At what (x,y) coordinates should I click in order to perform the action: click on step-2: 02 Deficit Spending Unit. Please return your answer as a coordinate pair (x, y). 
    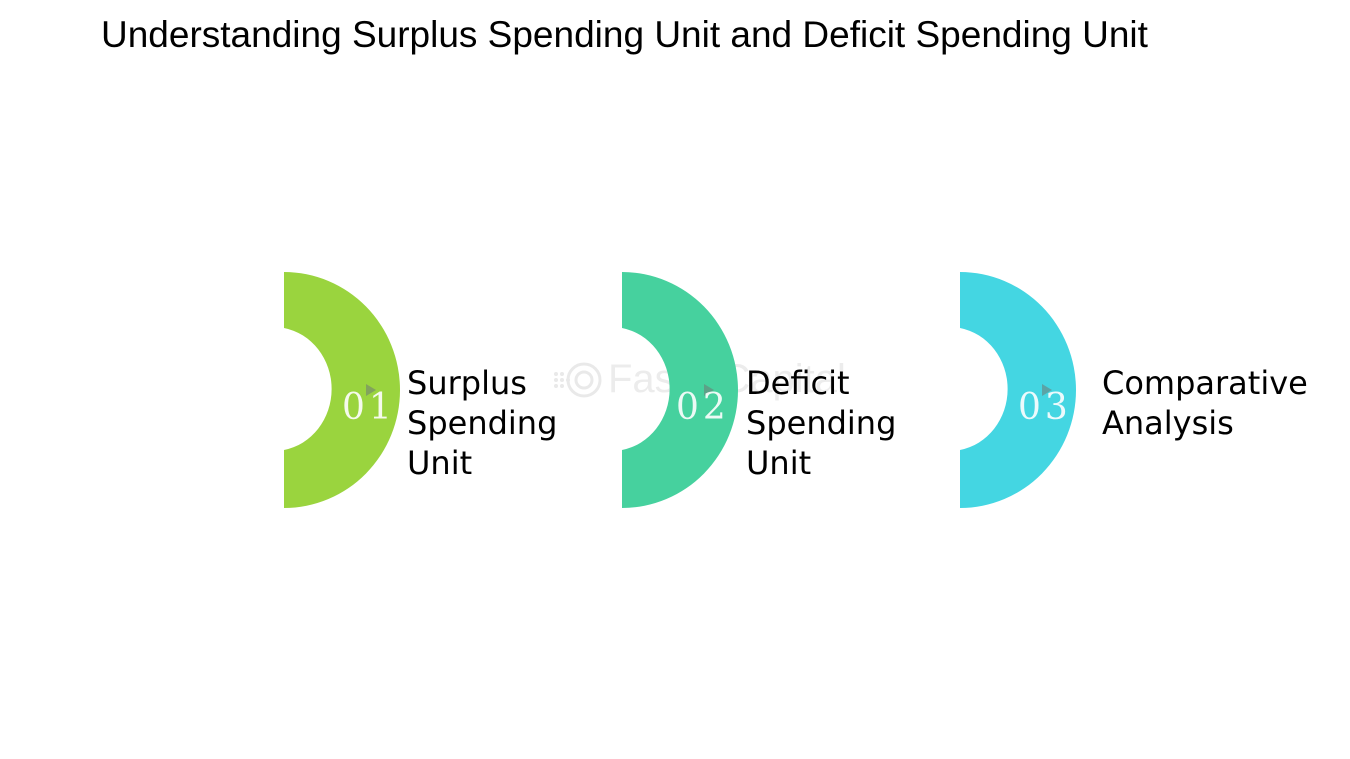
    Looking at the image, I should click on (772, 390).